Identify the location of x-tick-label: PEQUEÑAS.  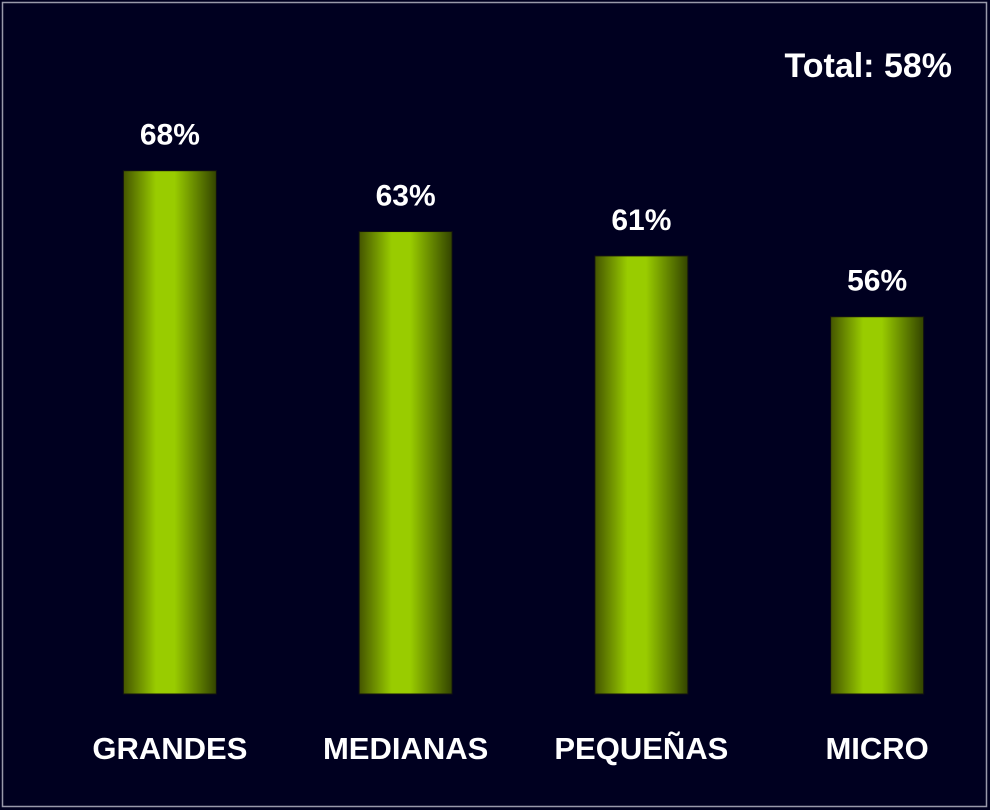
(641, 748).